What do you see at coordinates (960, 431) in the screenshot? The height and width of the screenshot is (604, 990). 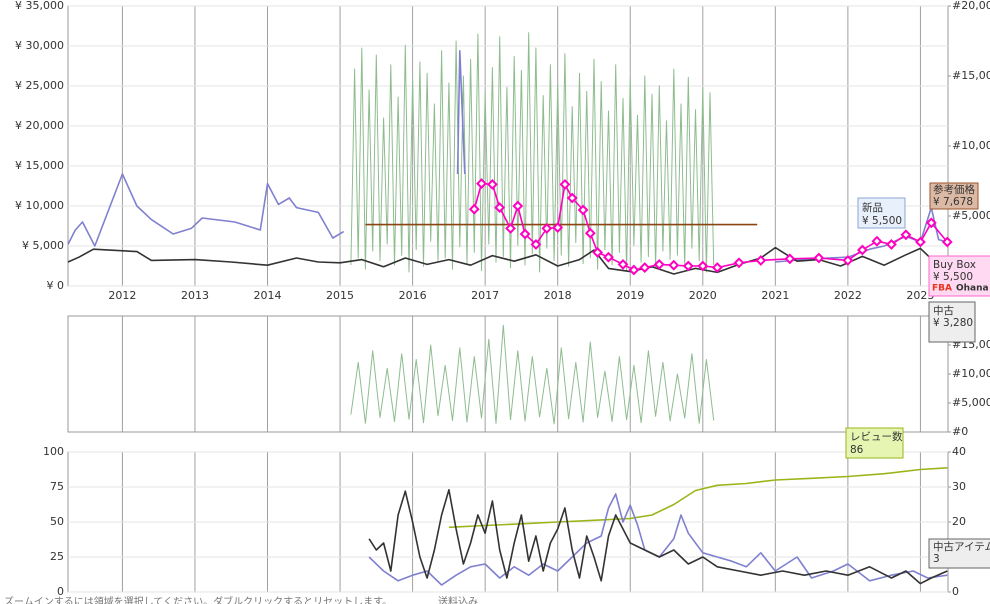 I see `y2-tick-label: #0` at bounding box center [960, 431].